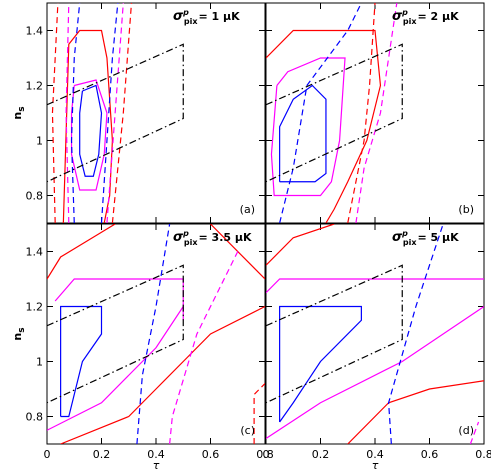  What do you see at coordinates (466, 209) in the screenshot?
I see `panel-label: (b)` at bounding box center [466, 209].